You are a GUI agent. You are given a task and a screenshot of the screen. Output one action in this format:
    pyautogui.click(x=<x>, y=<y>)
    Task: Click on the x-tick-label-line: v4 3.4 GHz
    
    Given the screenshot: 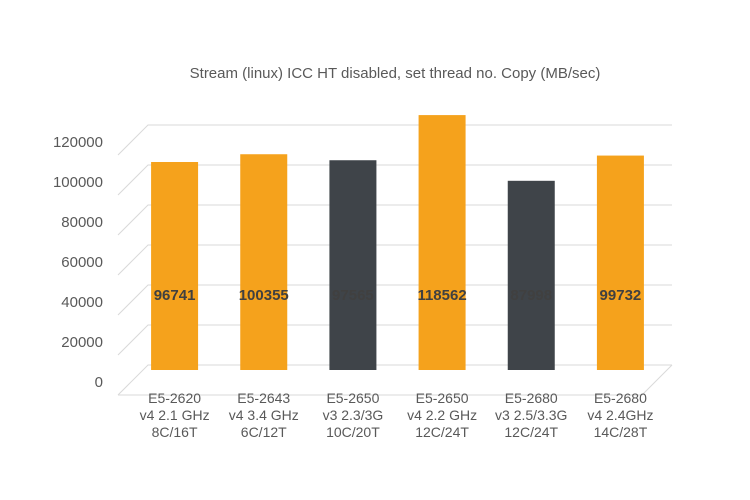 What is the action you would take?
    pyautogui.click(x=264, y=415)
    